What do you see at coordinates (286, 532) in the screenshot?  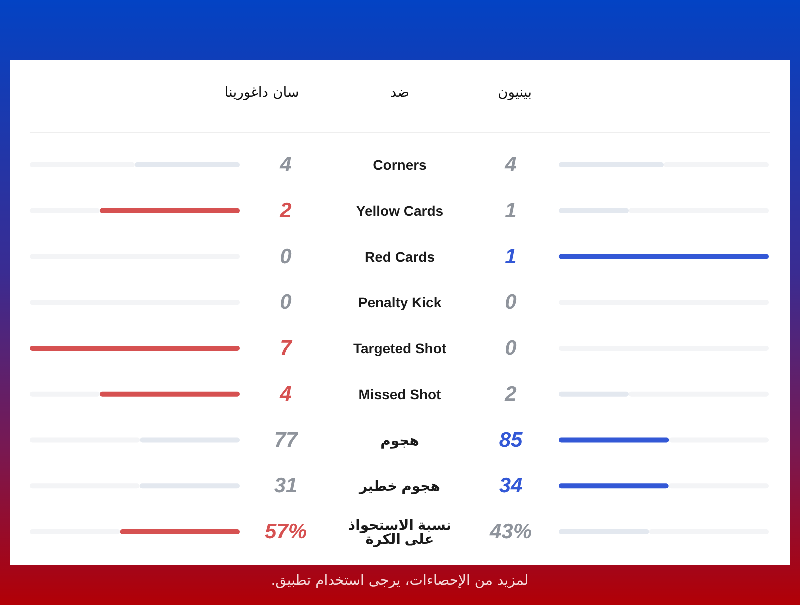 I see `data-label: 57%` at bounding box center [286, 532].